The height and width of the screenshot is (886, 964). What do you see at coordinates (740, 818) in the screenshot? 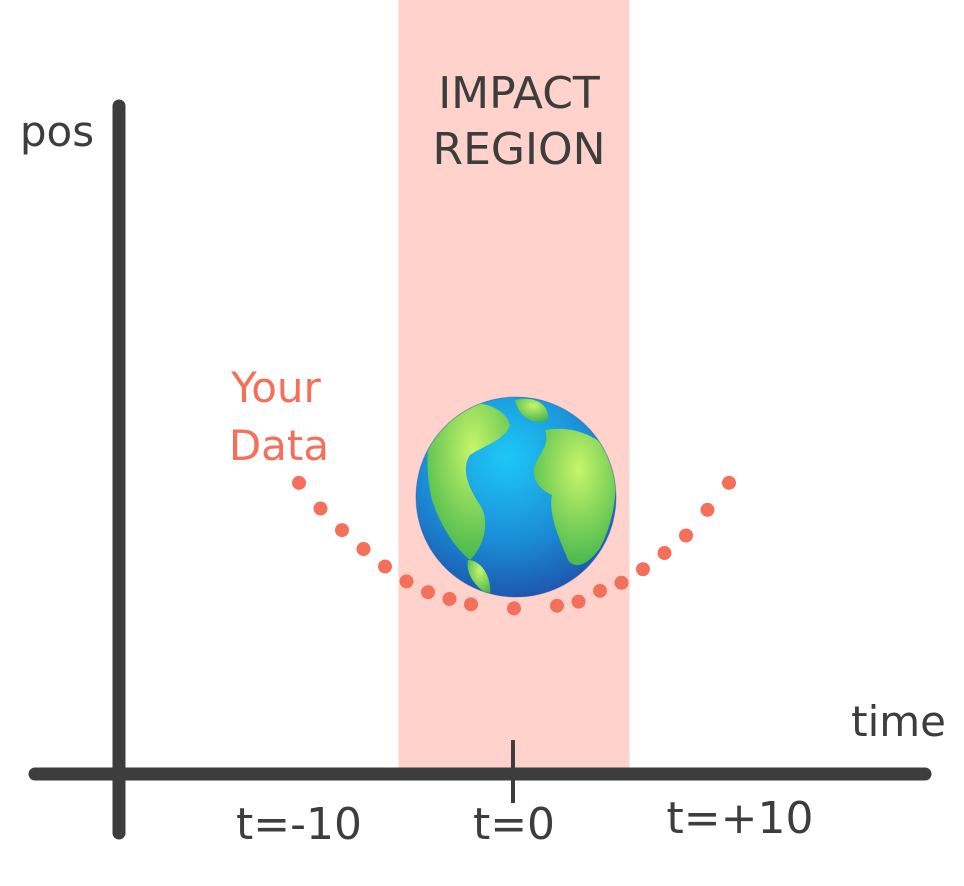
I see `x-tick-label-pos10: t=+10` at bounding box center [740, 818].